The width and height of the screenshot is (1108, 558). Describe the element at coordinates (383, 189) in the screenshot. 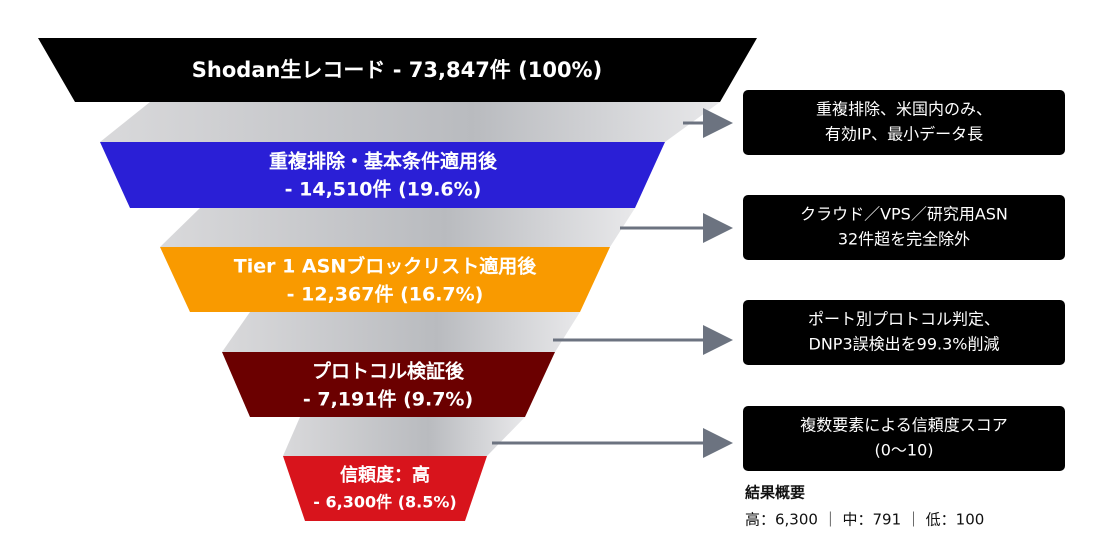

I see `stage-label: - 14,510件 (19.6%)` at that location.